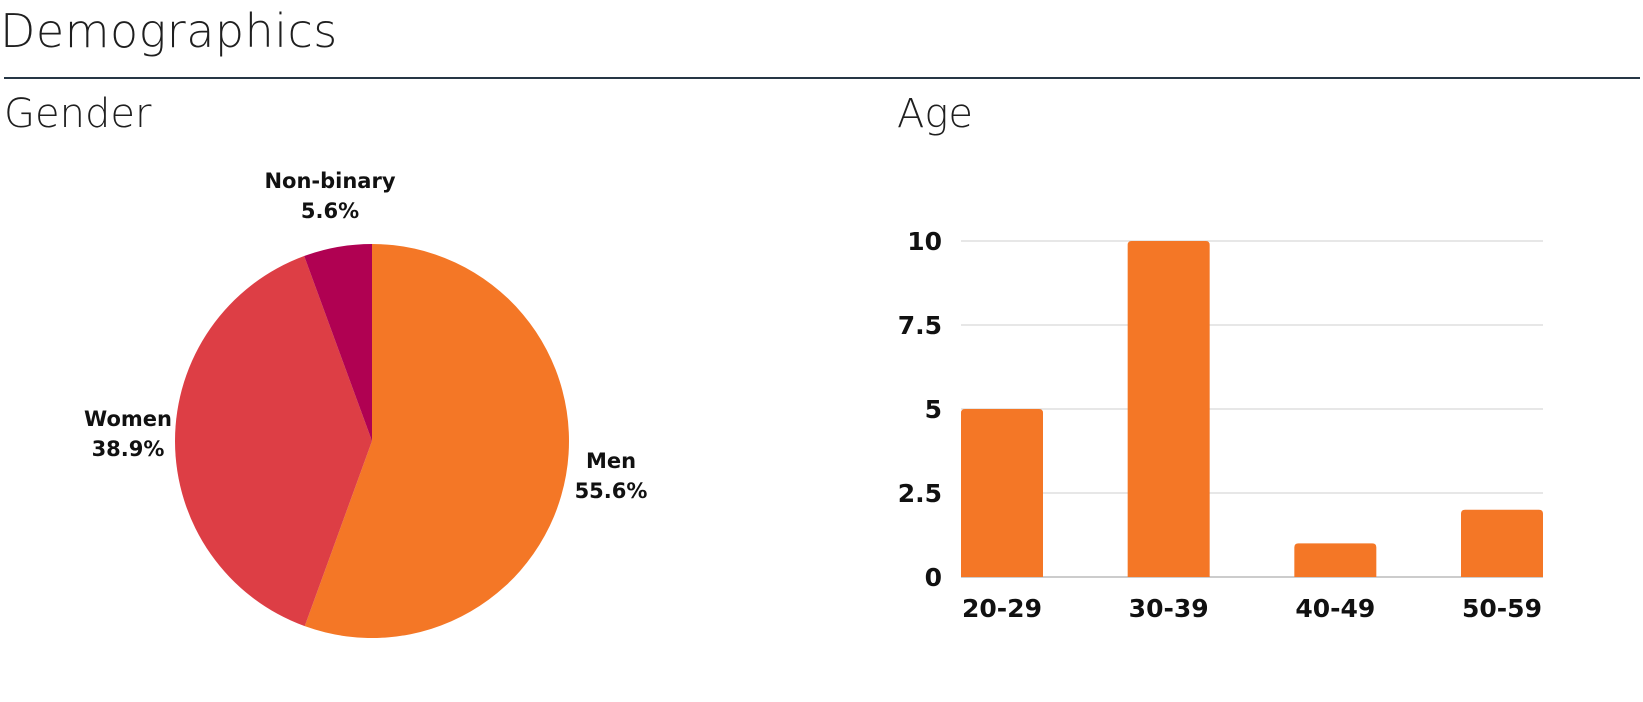  I want to click on pie-slice-women, so click(273, 441).